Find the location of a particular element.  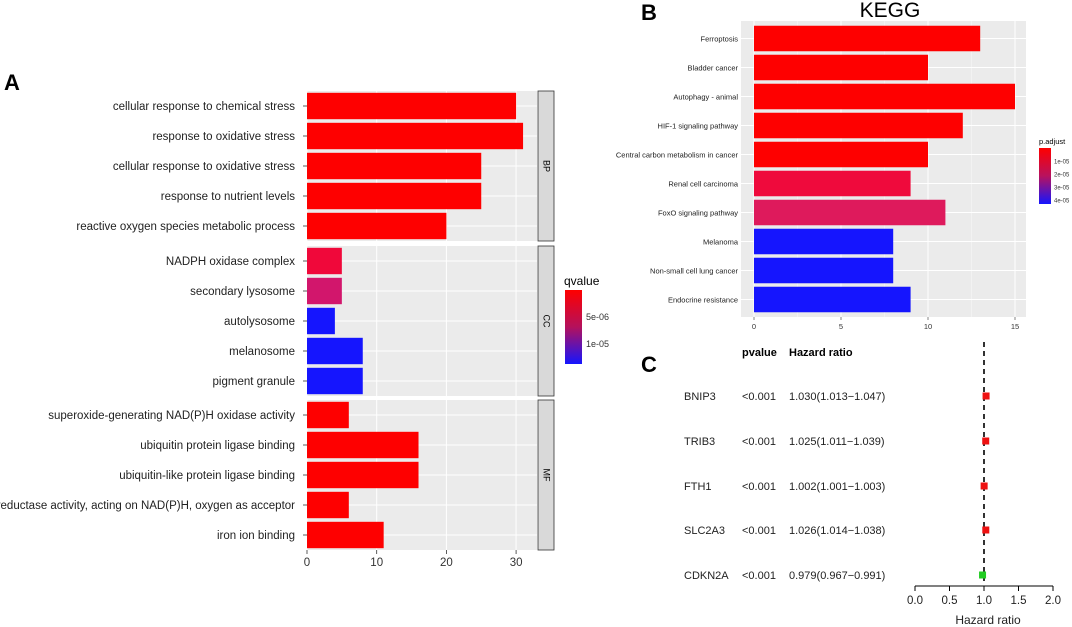

category-label: cellular response to chemical stress is located at coordinates (204, 107).